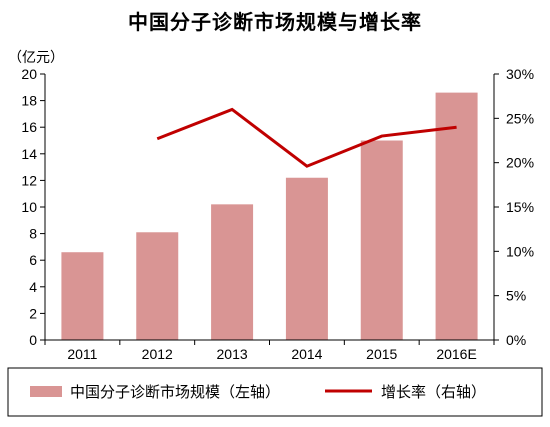 This screenshot has width=550, height=427. What do you see at coordinates (33, 260) in the screenshot?
I see `left-tick-label: 6` at bounding box center [33, 260].